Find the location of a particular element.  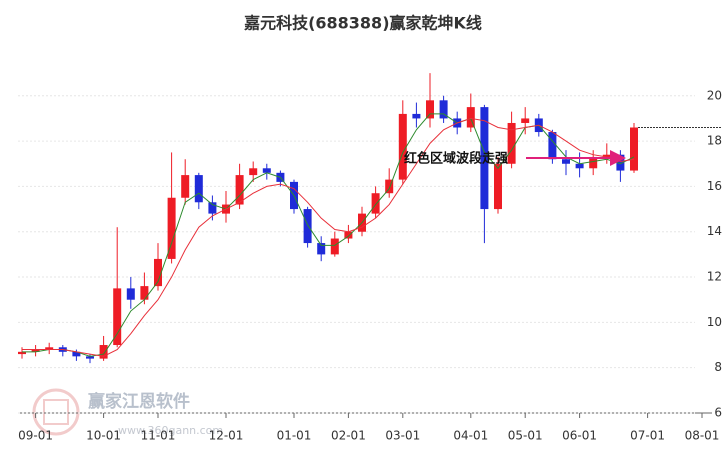

x-tick-label: 06-01 is located at coordinates (579, 436).